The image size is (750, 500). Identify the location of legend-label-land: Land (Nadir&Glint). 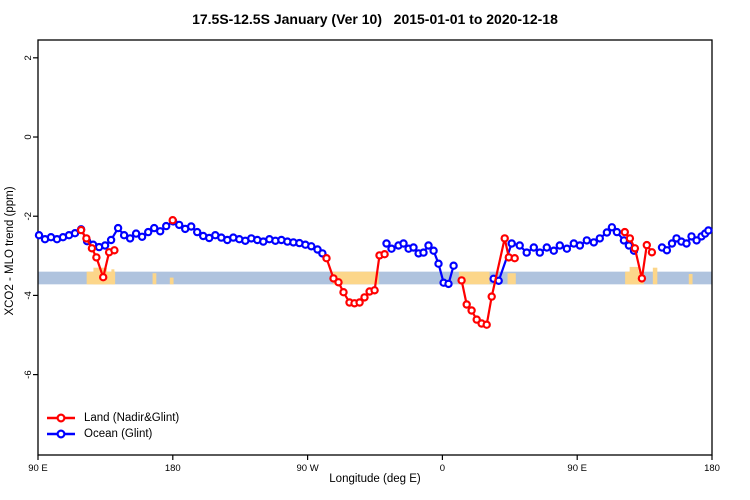
(132, 418).